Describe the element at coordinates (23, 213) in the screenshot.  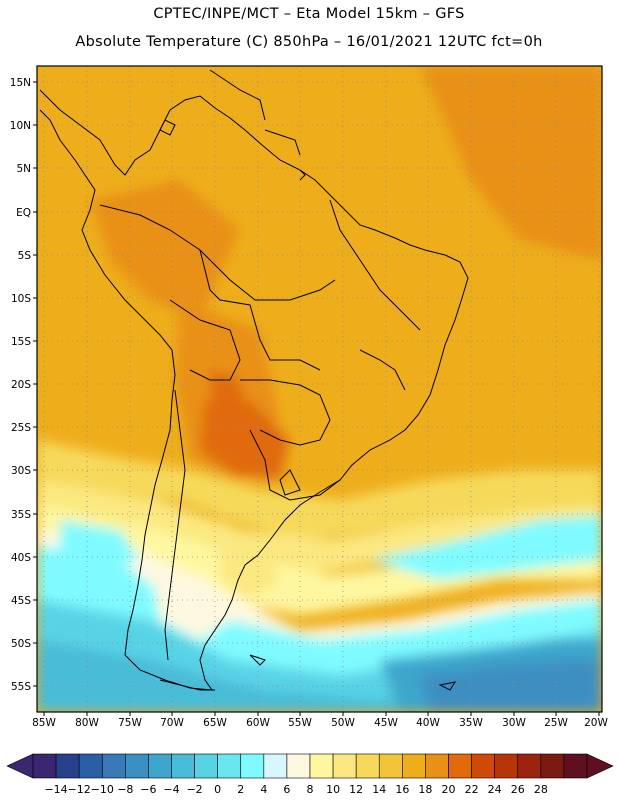
I see `lat-label: EQ` at that location.